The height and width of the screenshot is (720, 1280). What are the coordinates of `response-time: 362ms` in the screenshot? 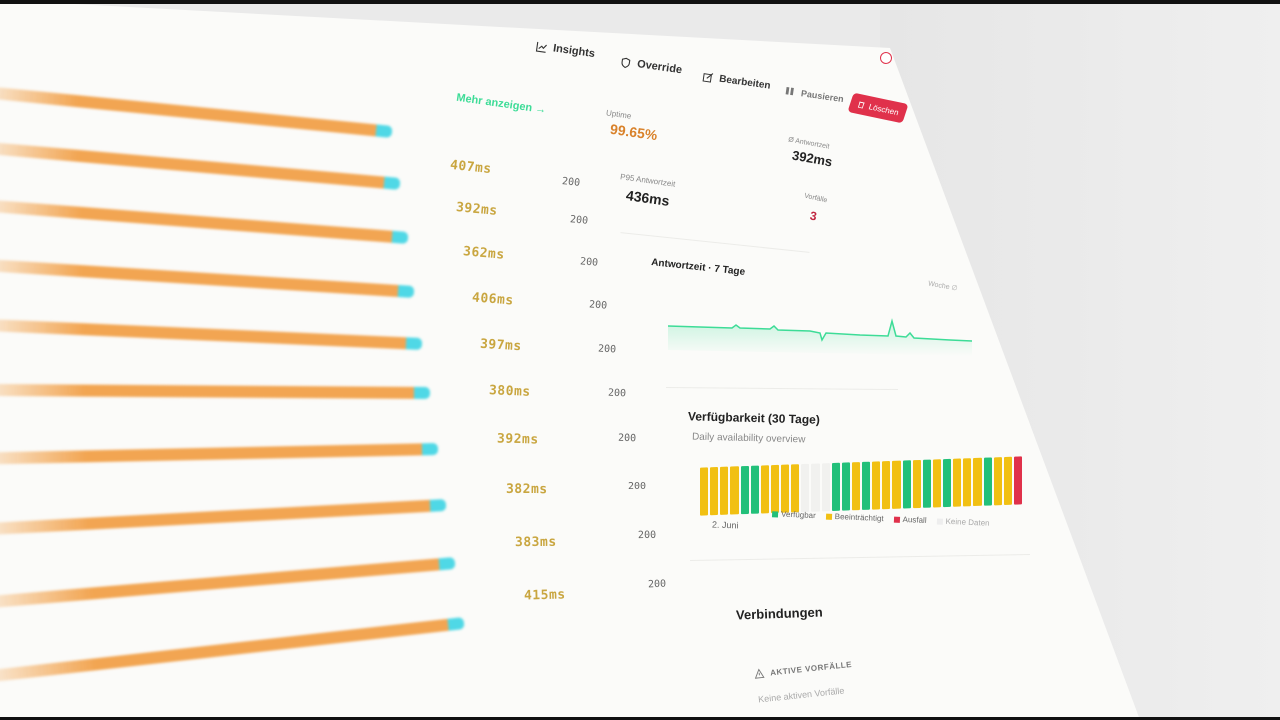 It's located at (484, 253).